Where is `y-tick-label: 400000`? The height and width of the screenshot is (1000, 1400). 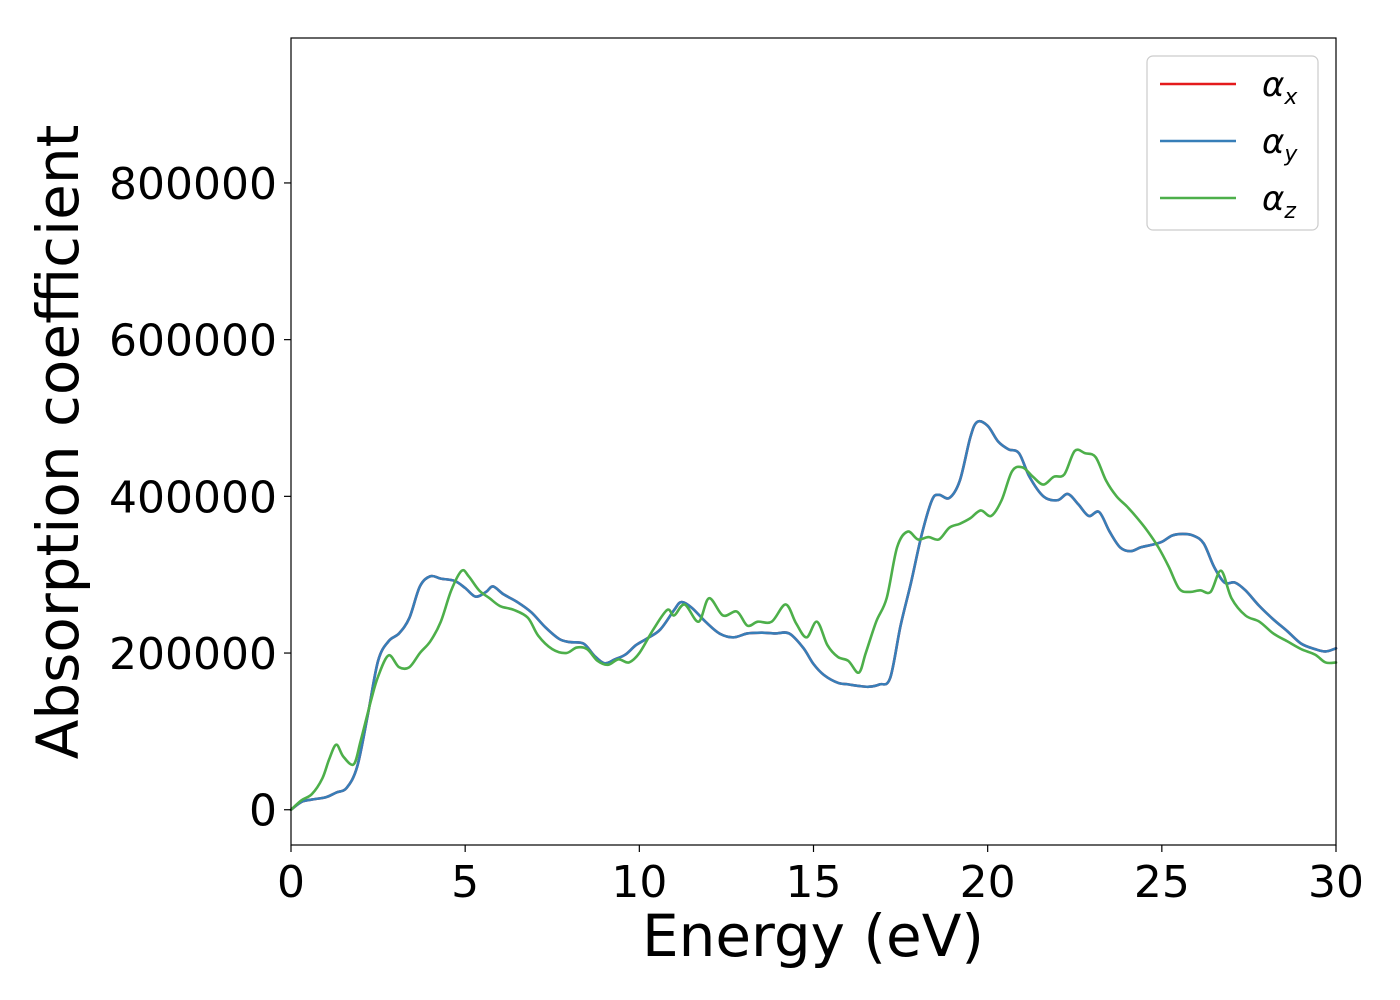
y-tick-label: 400000 is located at coordinates (193, 497).